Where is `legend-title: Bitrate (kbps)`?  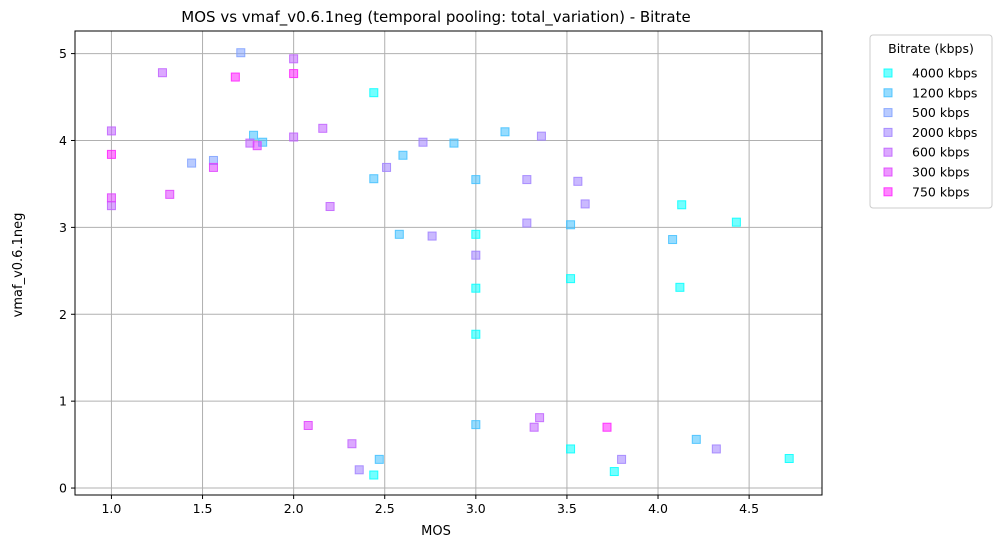 legend-title: Bitrate (kbps) is located at coordinates (931, 48).